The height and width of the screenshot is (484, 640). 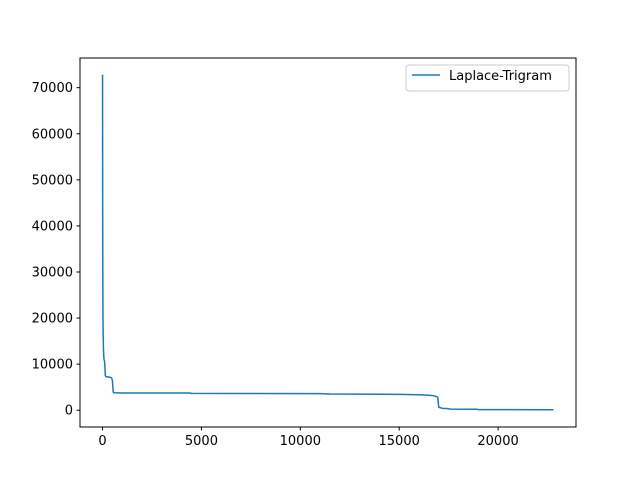 I want to click on legend: Laplace-Trigram, so click(x=487, y=78).